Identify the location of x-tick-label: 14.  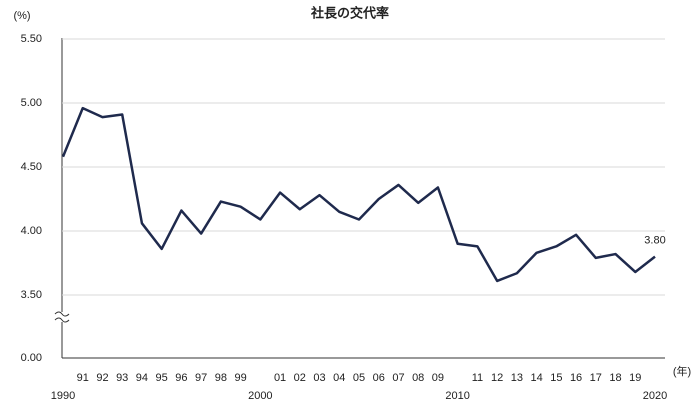
(536, 378).